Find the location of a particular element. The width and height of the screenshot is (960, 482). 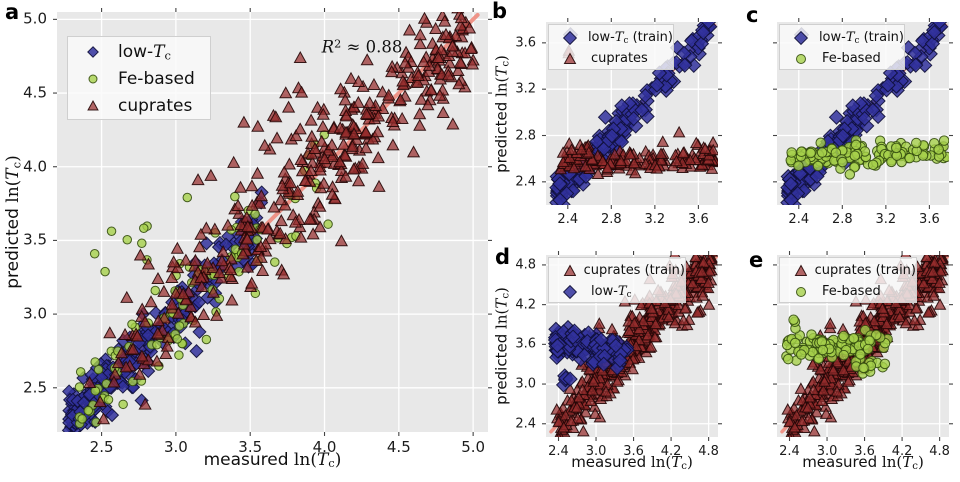

legend-row-low_tc: low-Tc (train) is located at coordinates (611, 37).